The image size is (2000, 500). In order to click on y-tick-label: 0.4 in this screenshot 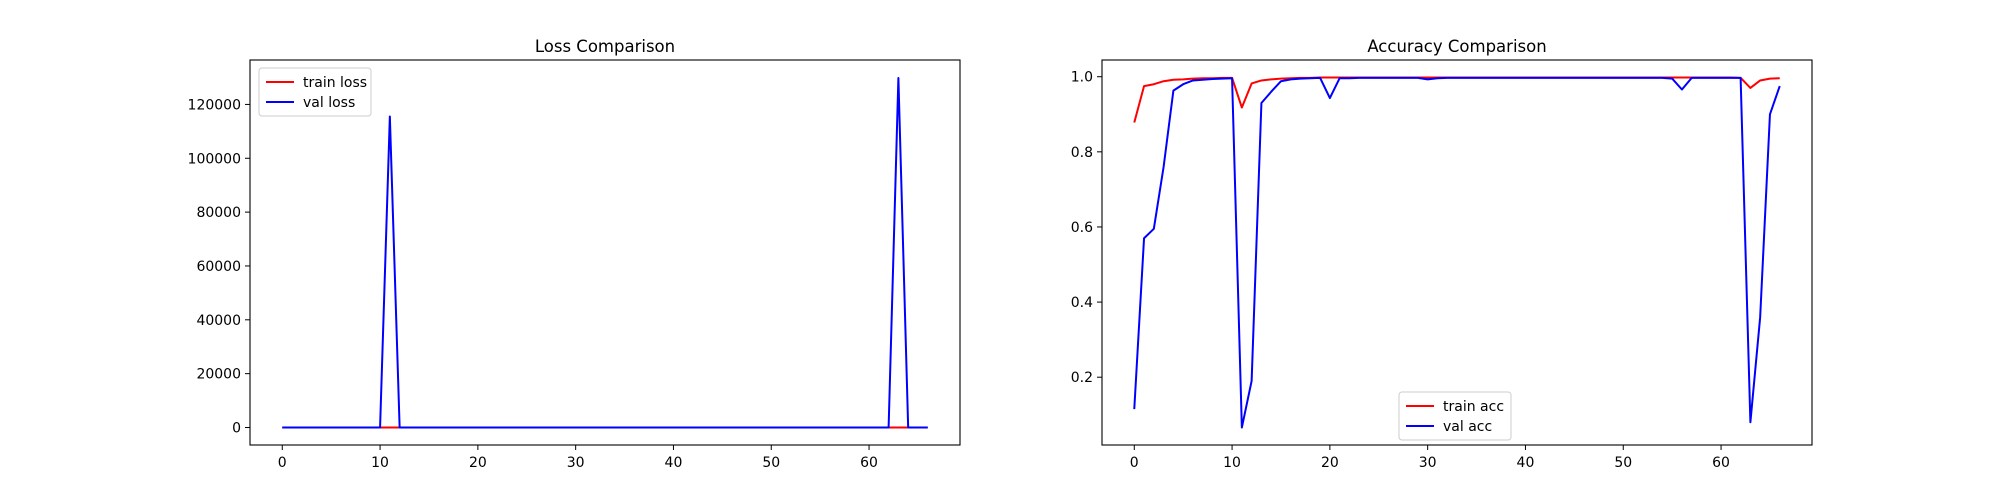, I will do `click(1082, 303)`.